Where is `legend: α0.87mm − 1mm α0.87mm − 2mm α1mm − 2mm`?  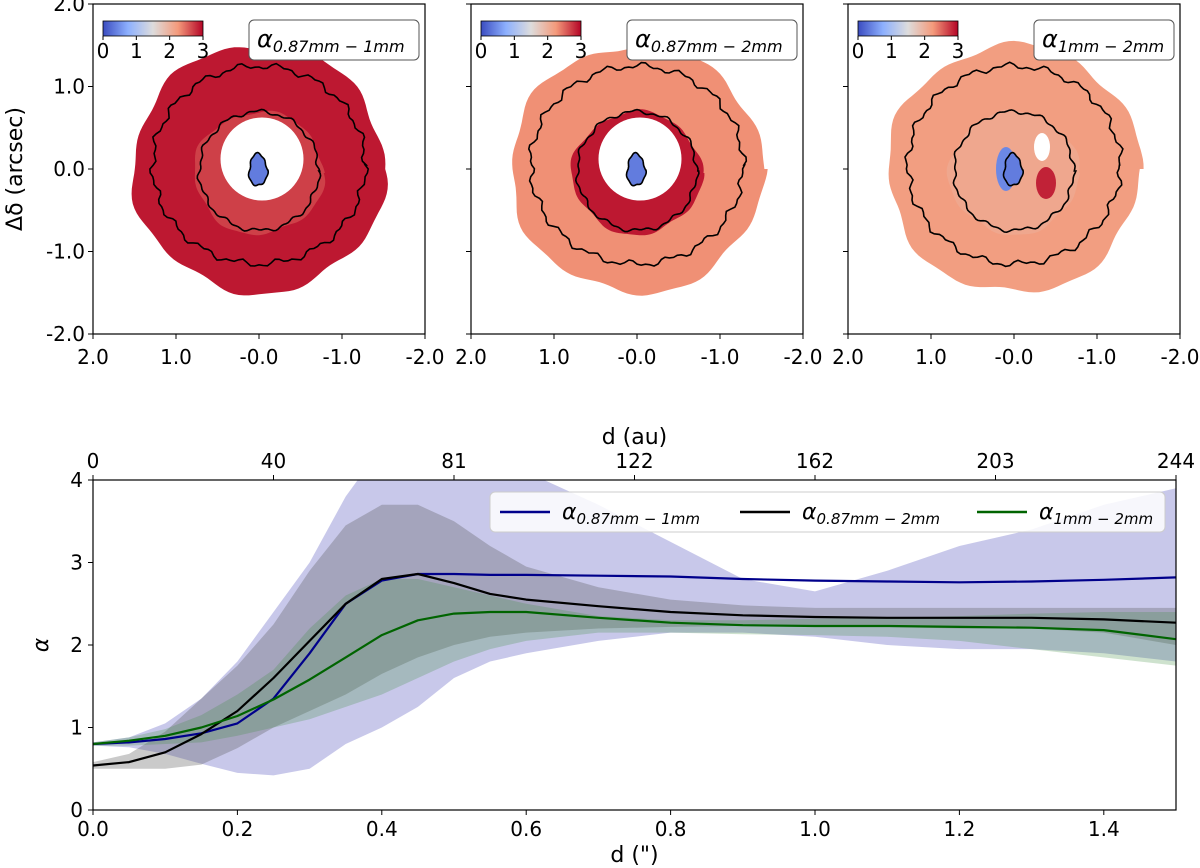
legend: α0.87mm − 1mm α0.87mm − 2mm α1mm − 2mm is located at coordinates (827, 512).